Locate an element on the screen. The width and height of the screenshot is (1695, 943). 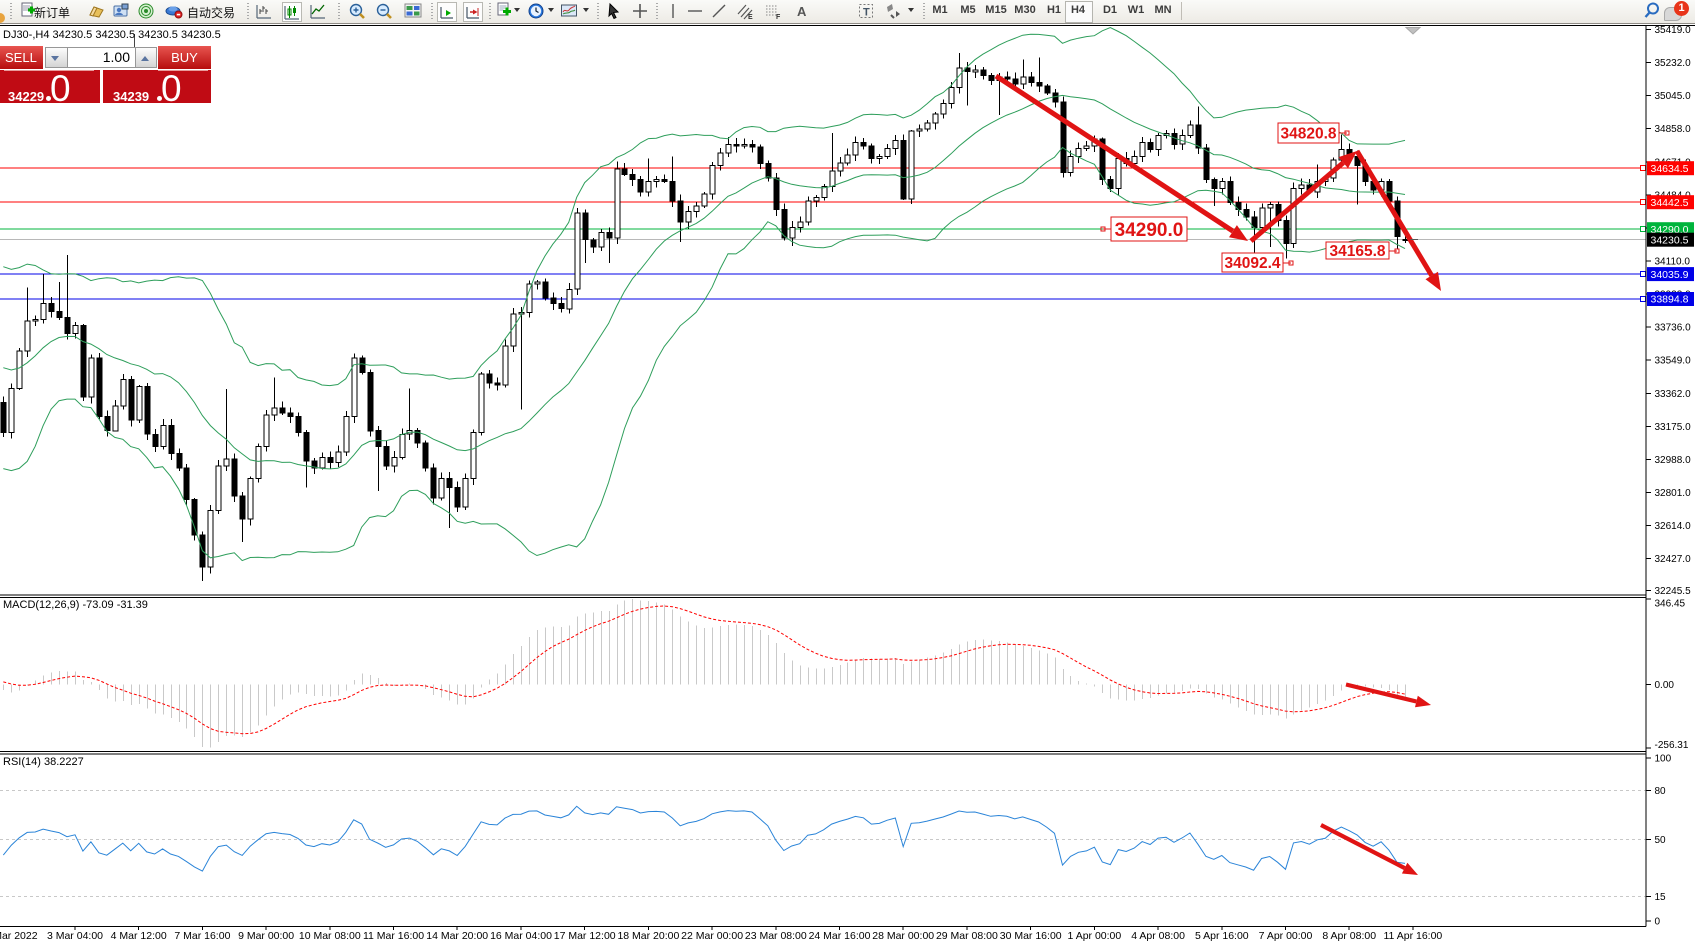
svg-text: 33549.0 is located at coordinates (1673, 361).